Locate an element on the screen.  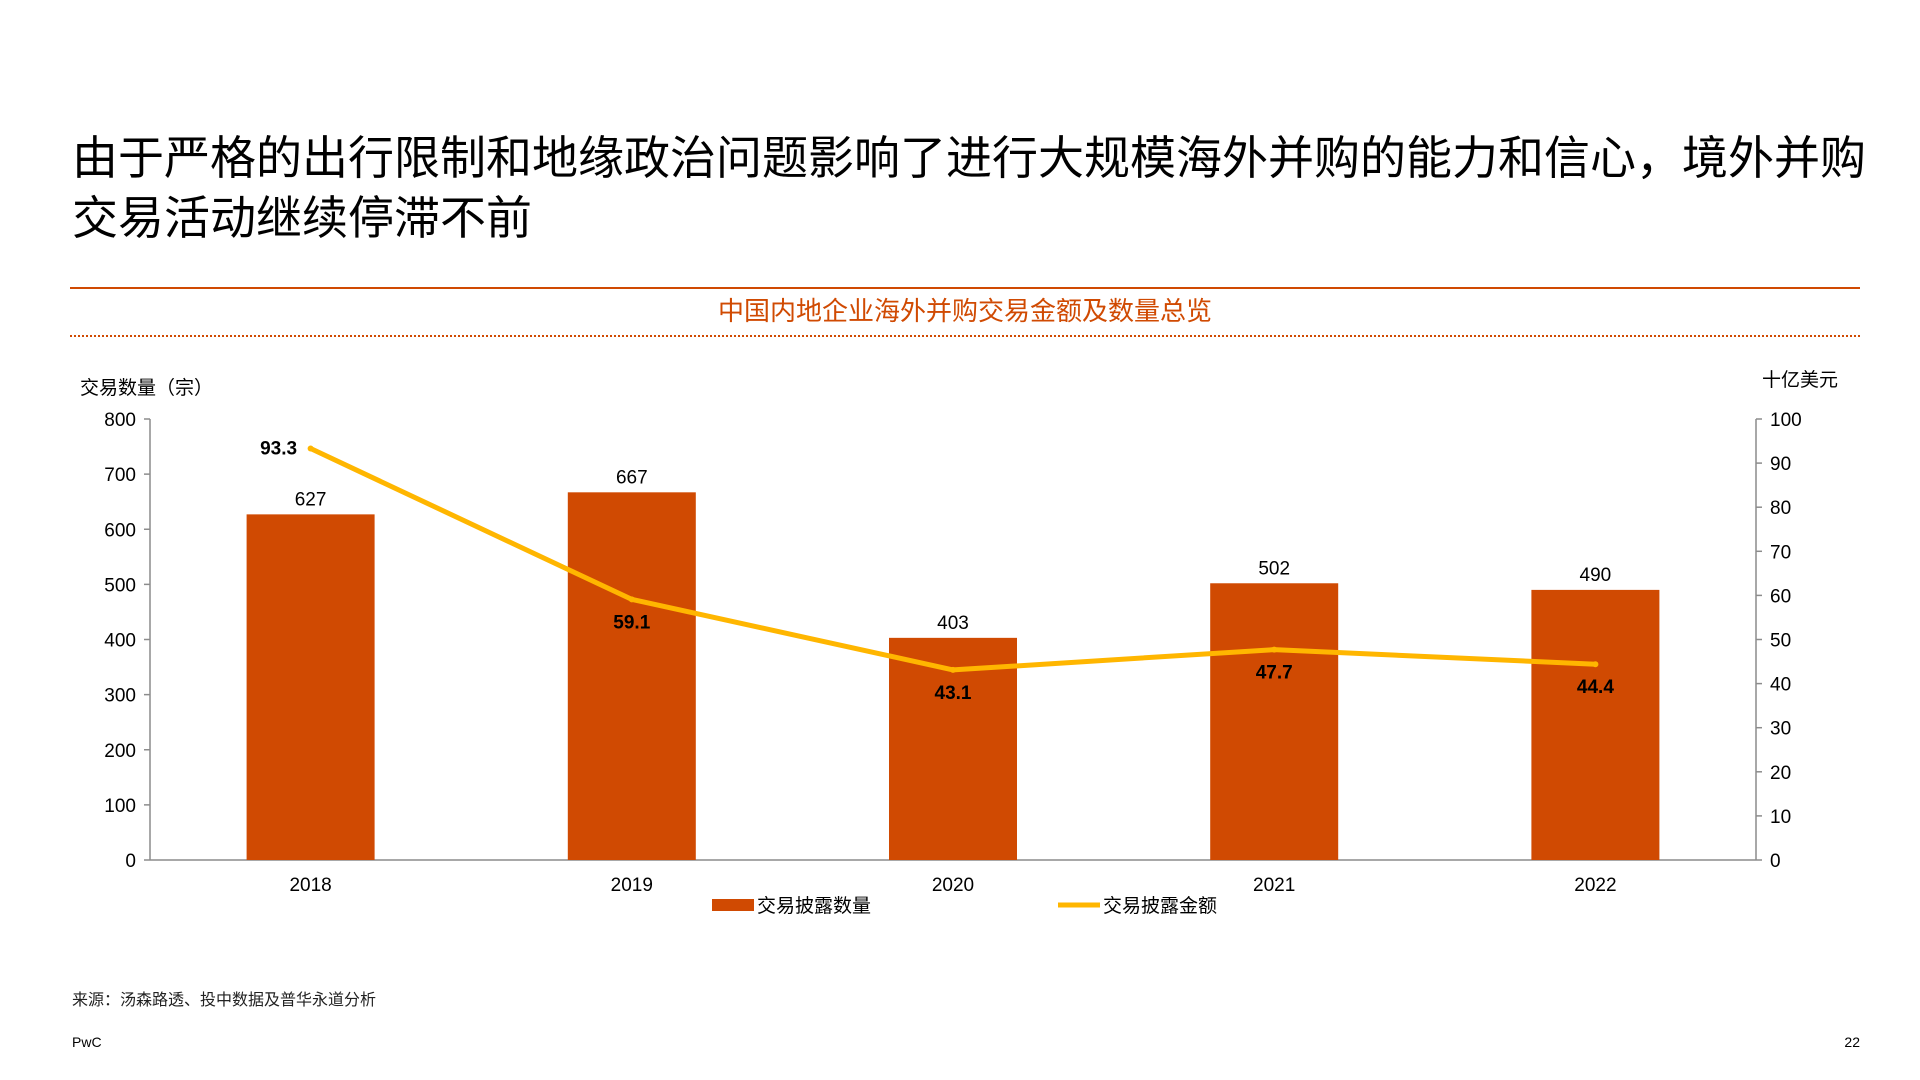
bar-value-label: 627 is located at coordinates (311, 499).